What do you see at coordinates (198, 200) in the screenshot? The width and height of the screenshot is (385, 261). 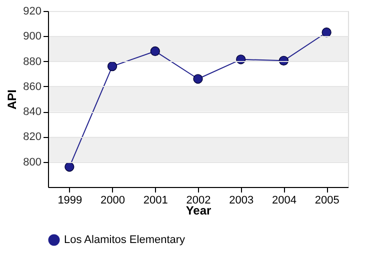 I see `x-tick-label: 2002` at bounding box center [198, 200].